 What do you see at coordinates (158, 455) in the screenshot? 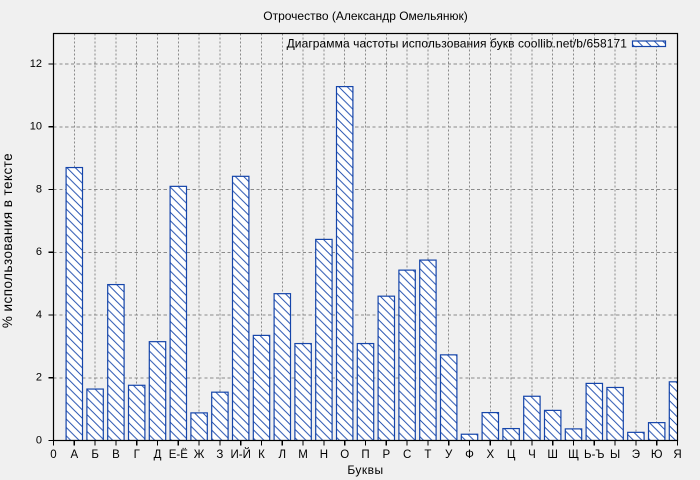
I see `svg-text: Д` at bounding box center [158, 455].